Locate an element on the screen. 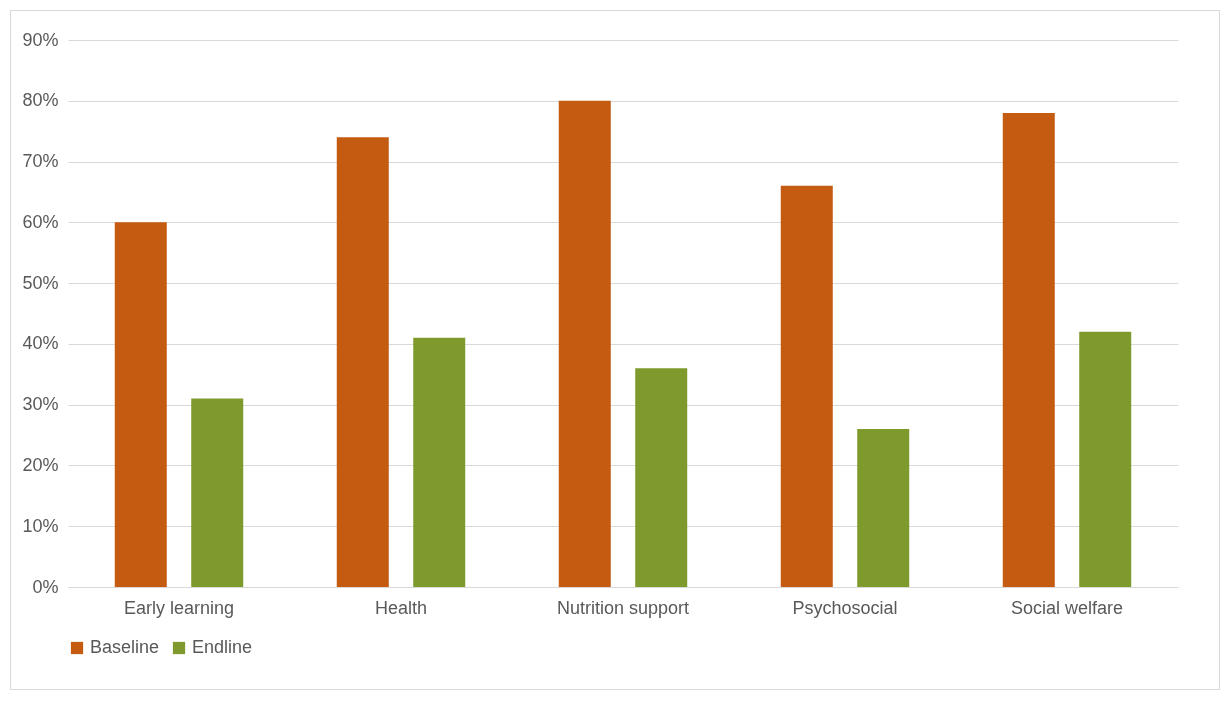 This screenshot has height=702, width=1232. y-tick-label: 10% is located at coordinates (40, 525).